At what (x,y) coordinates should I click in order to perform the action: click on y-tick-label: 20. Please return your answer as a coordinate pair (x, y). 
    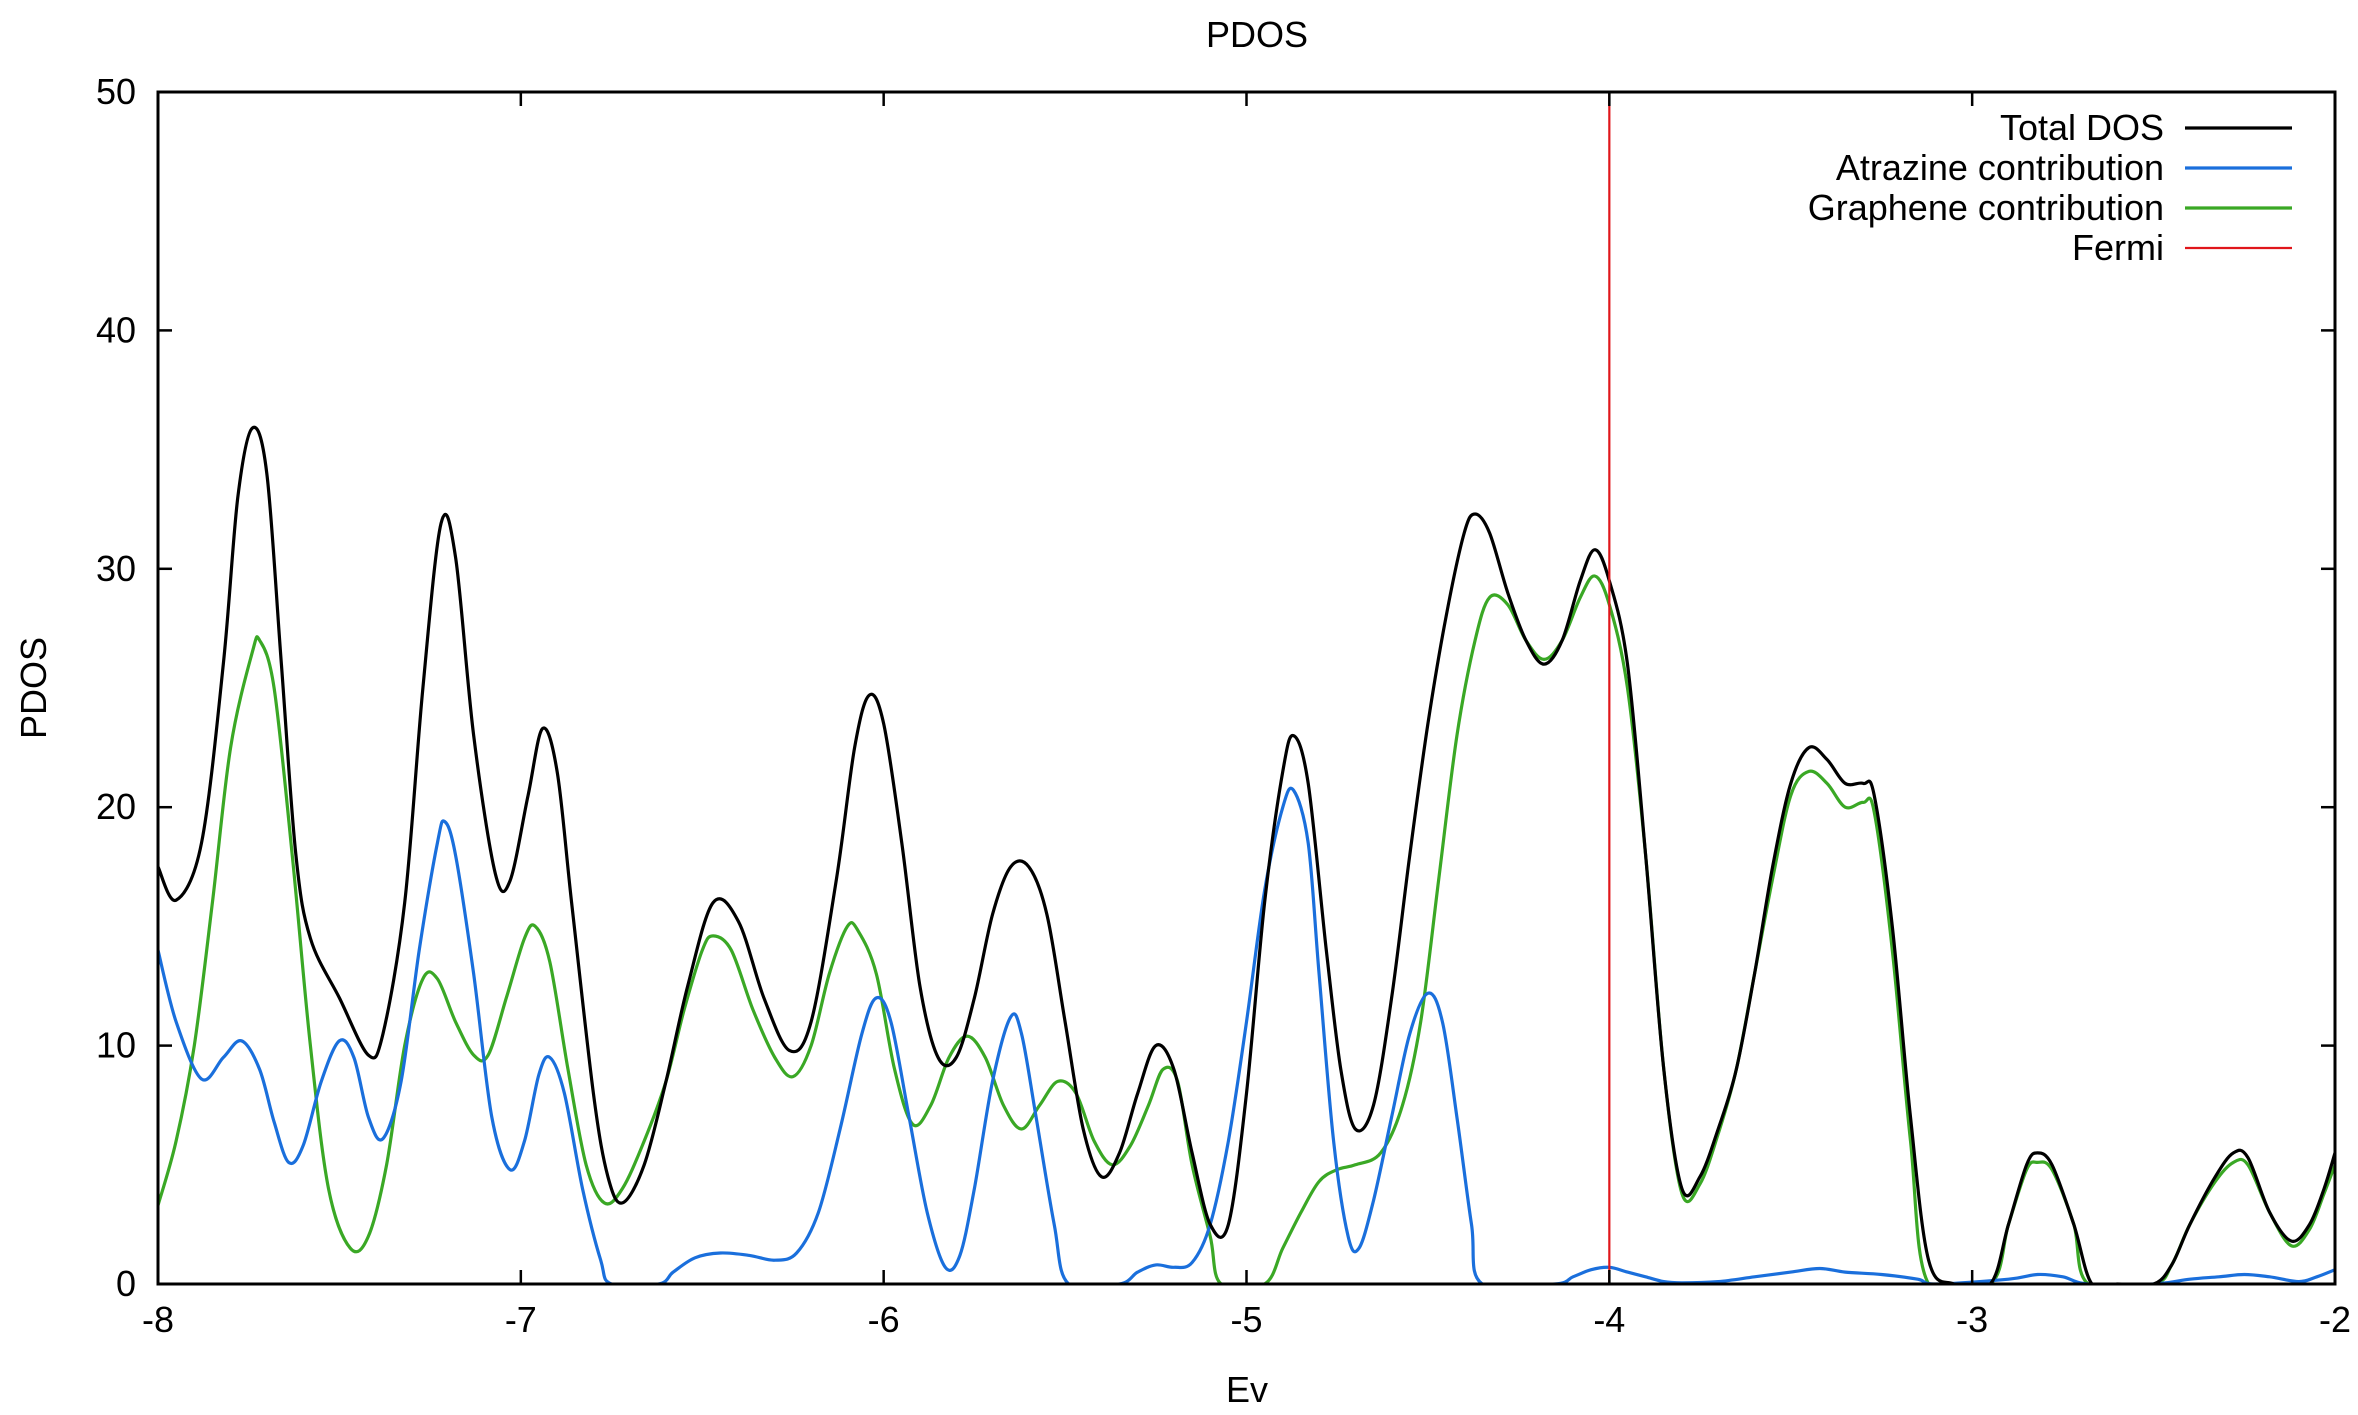
    Looking at the image, I should click on (116, 806).